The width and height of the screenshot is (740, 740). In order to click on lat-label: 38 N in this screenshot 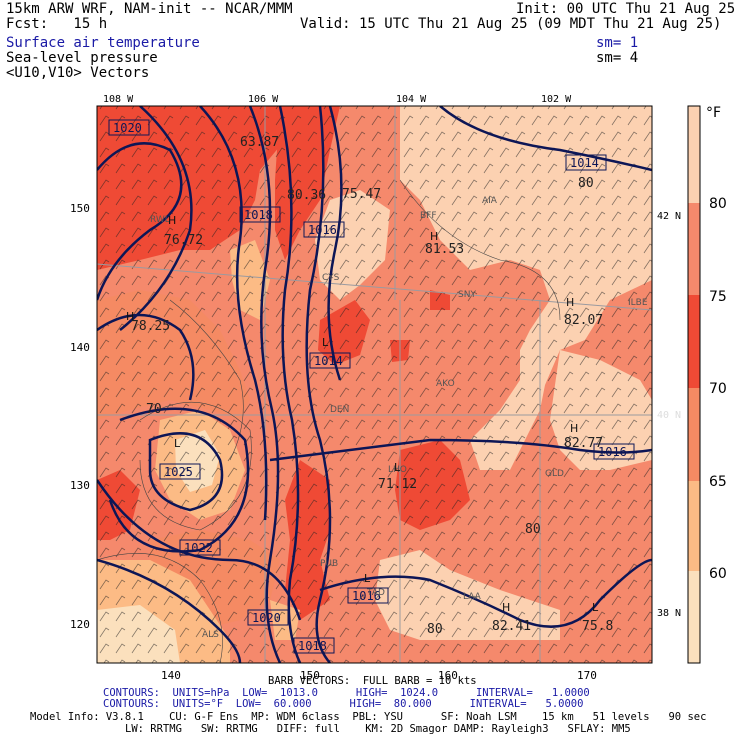, I will do `click(669, 613)`.